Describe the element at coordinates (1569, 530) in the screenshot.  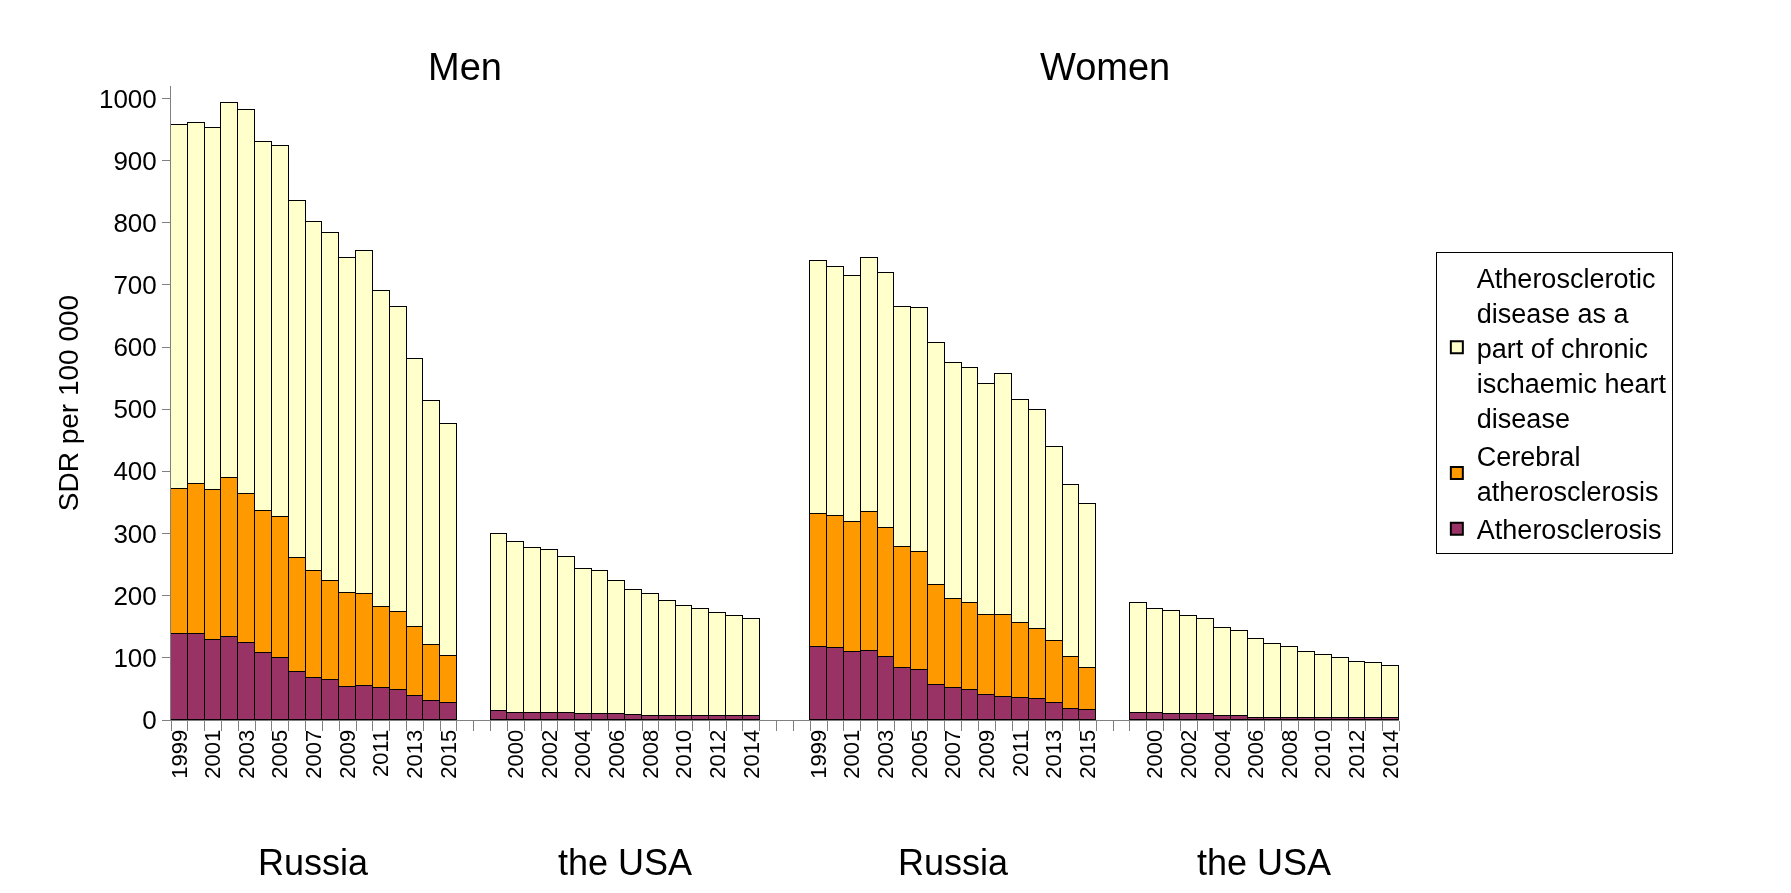
I see `legend-label: Atherosclerosis` at that location.